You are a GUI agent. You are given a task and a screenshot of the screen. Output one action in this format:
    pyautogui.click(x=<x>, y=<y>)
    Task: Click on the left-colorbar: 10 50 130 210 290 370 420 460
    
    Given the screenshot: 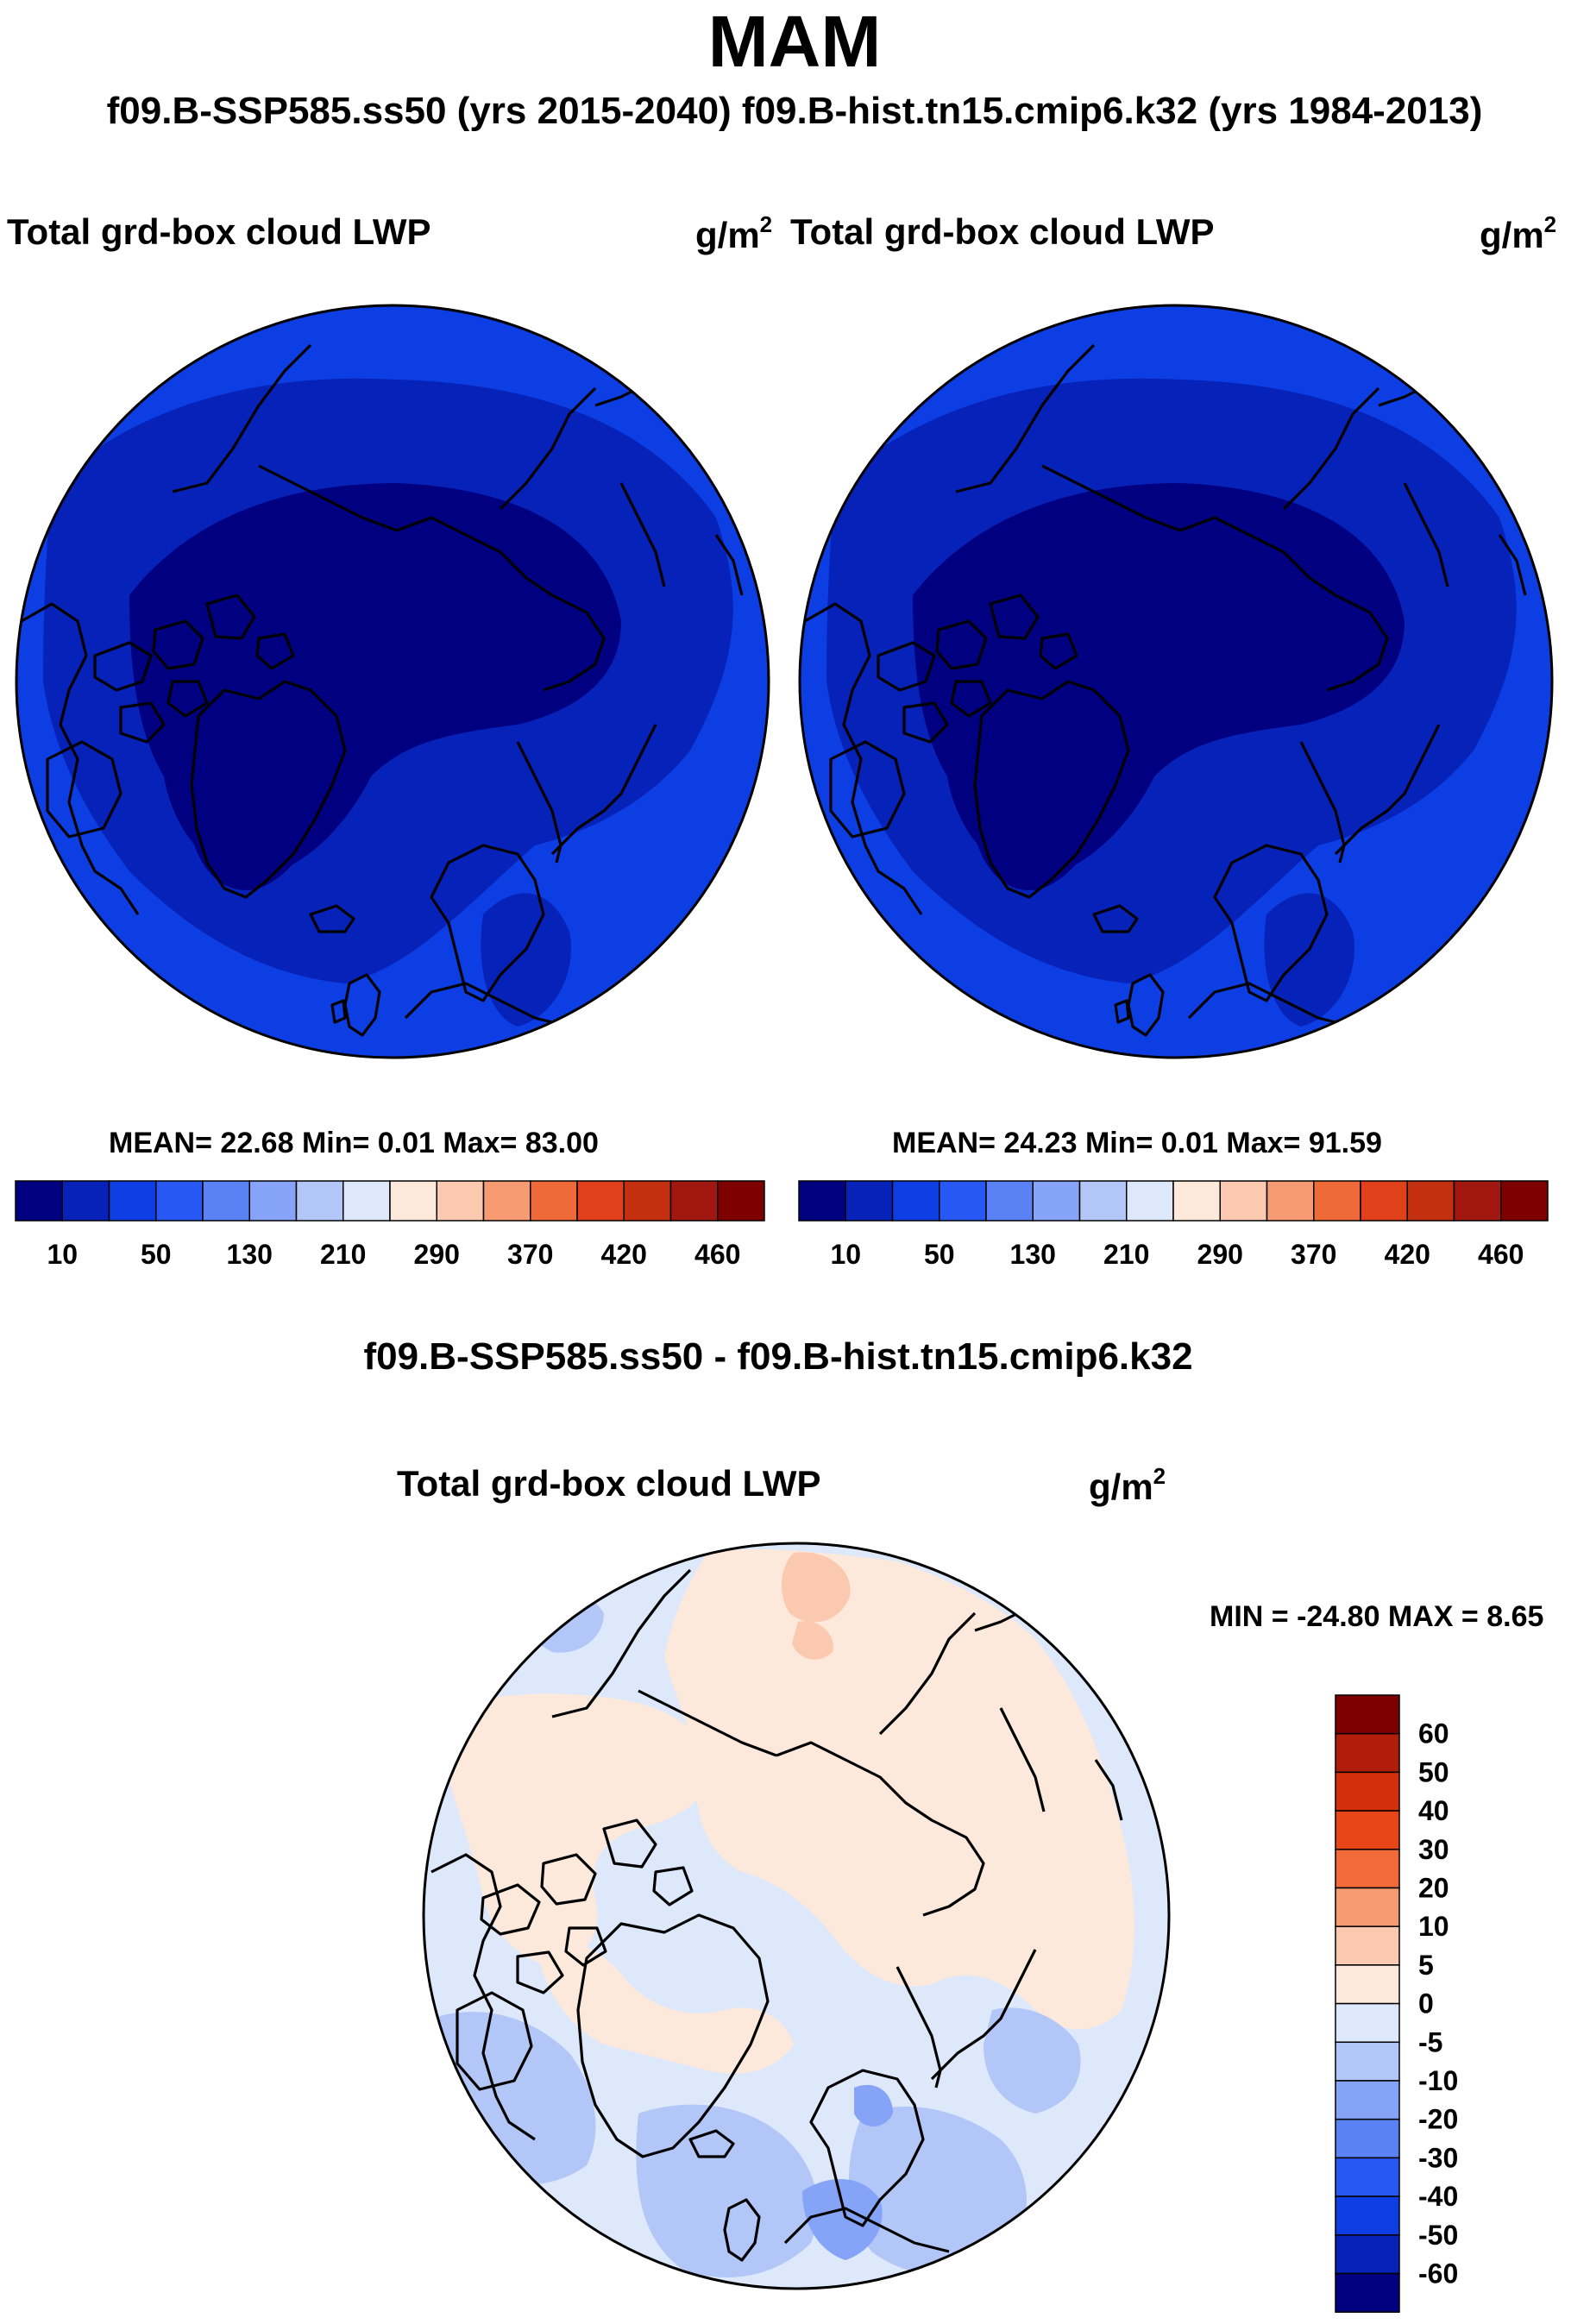 What is the action you would take?
    pyautogui.click(x=390, y=1225)
    